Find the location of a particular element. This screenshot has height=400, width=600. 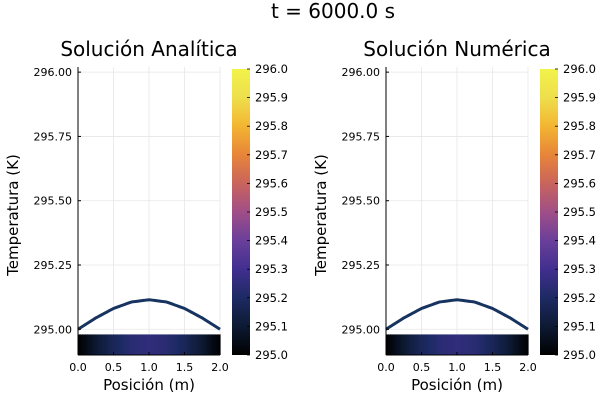

x-tick-label: 1.0 is located at coordinates (457, 367).